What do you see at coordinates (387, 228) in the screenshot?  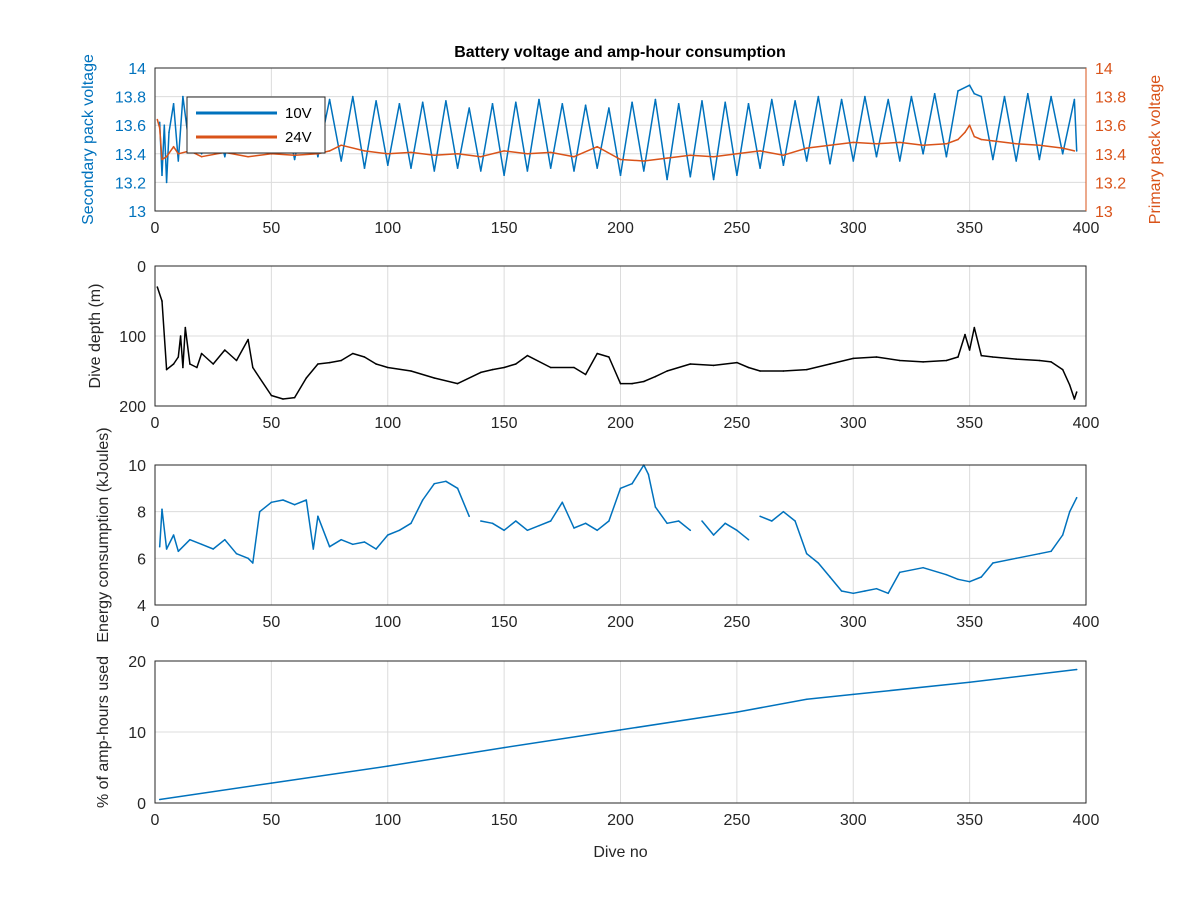 I see `x-tick-label: 100` at bounding box center [387, 228].